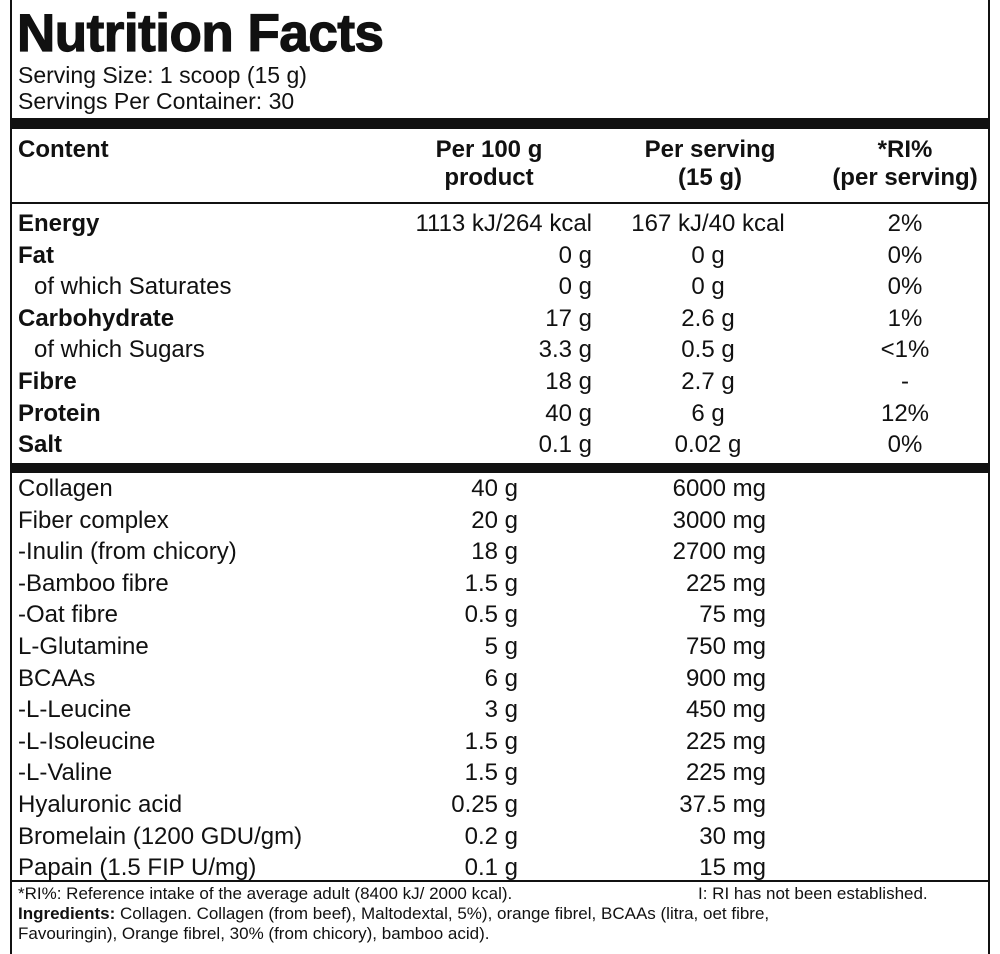 The width and height of the screenshot is (1000, 954). I want to click on row-ri: 1%, so click(905, 318).